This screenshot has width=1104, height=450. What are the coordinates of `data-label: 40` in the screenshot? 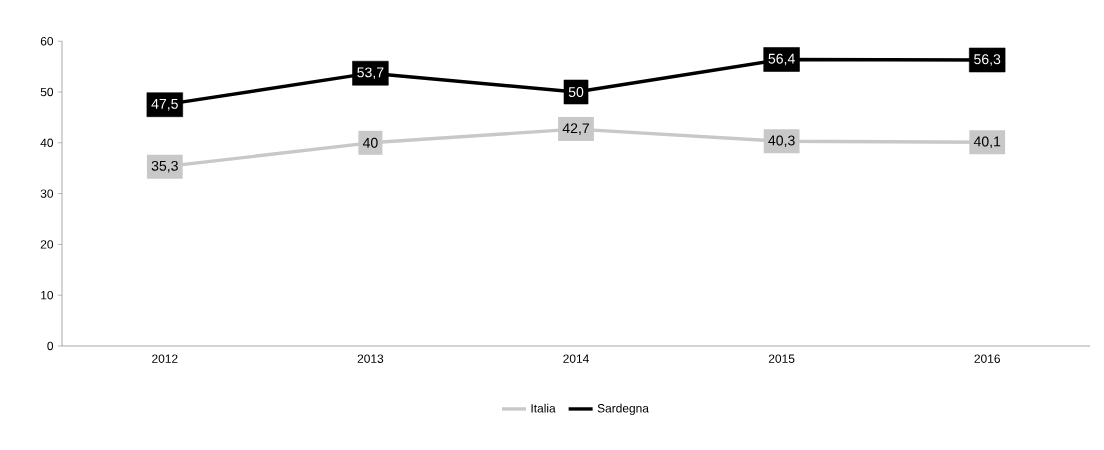 It's located at (370, 142).